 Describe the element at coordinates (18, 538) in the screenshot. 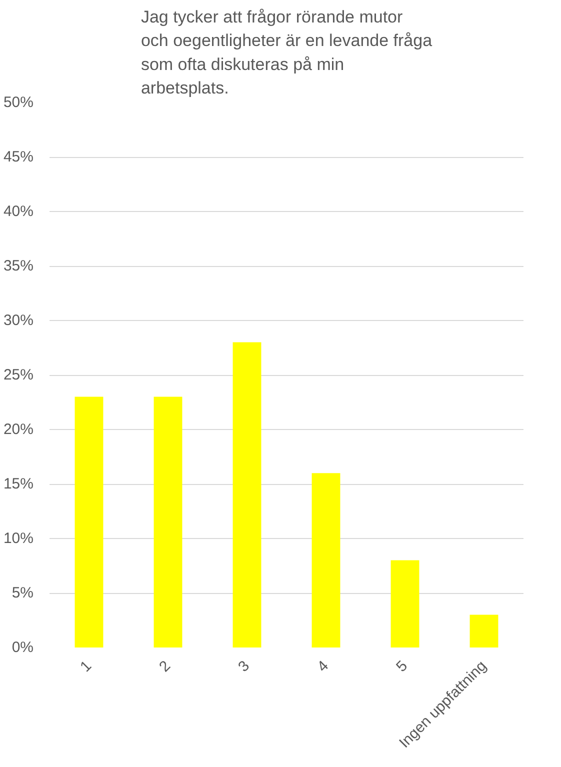

I see `y-tick-label: 10%` at that location.